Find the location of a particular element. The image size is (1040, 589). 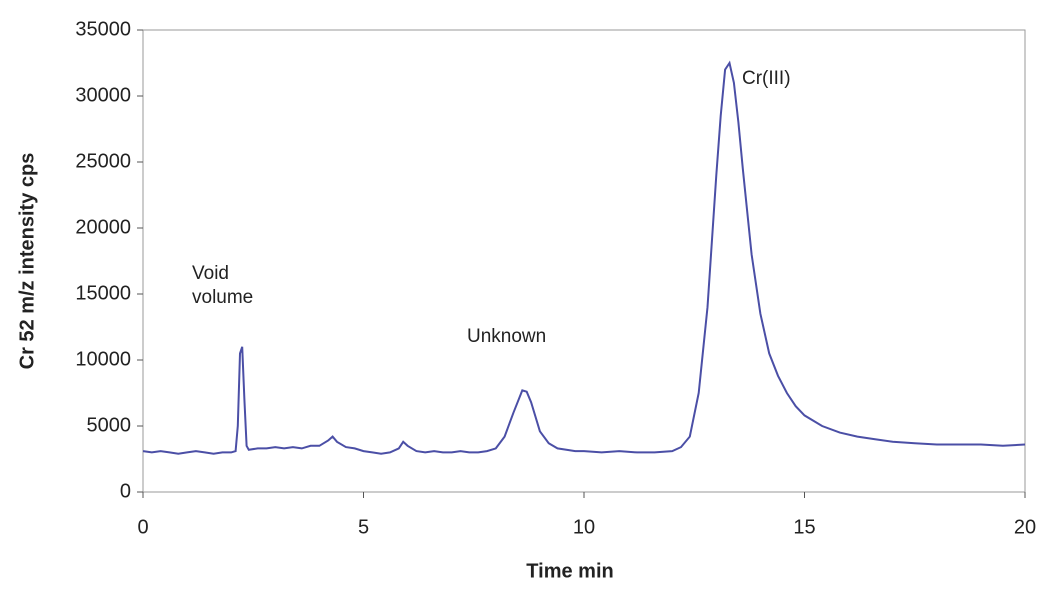

y-tick-label: 35000 is located at coordinates (103, 29).